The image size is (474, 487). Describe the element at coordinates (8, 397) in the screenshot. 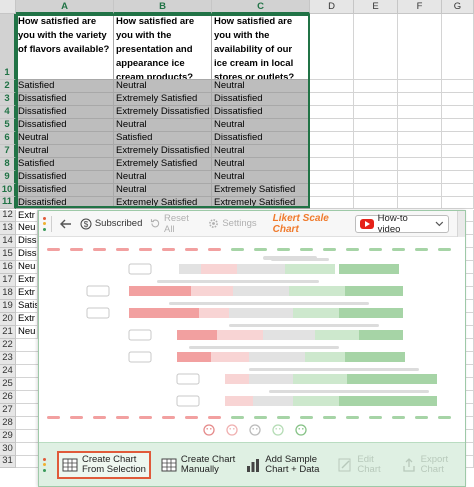

I see `row-header-26: 26` at that location.